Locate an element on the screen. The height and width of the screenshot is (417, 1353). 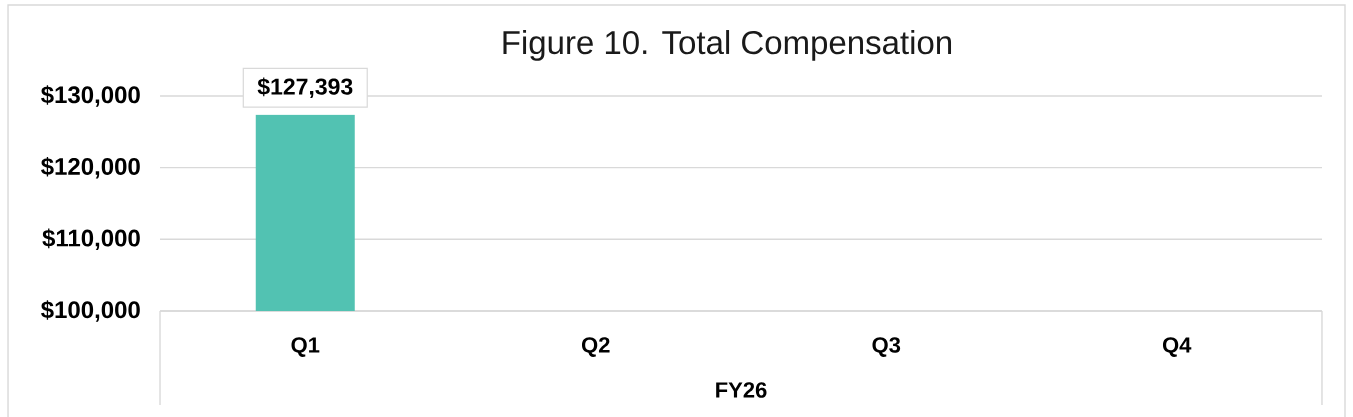
x-tick-label: Q3 is located at coordinates (886, 347).